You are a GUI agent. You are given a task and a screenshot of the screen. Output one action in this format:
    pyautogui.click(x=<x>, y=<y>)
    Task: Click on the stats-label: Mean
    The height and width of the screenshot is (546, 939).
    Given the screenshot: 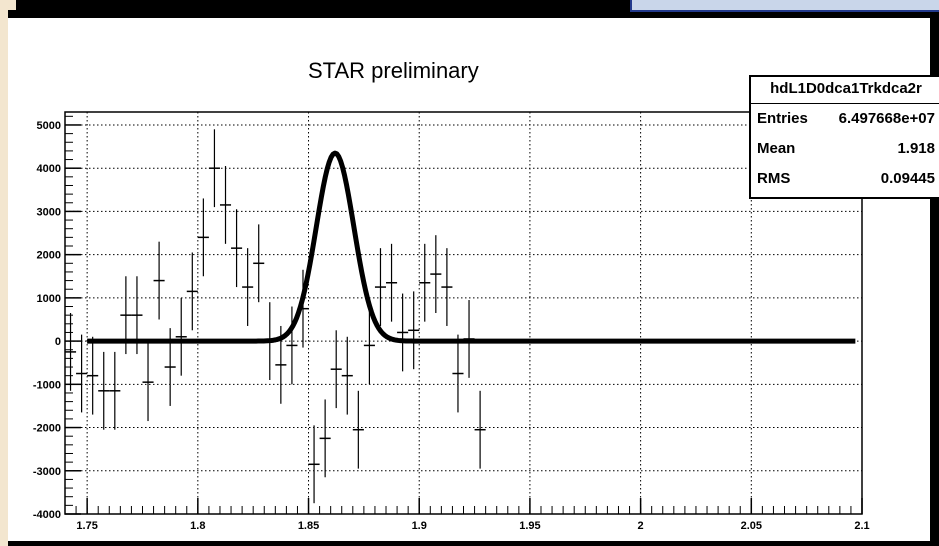 What is the action you would take?
    pyautogui.click(x=776, y=148)
    